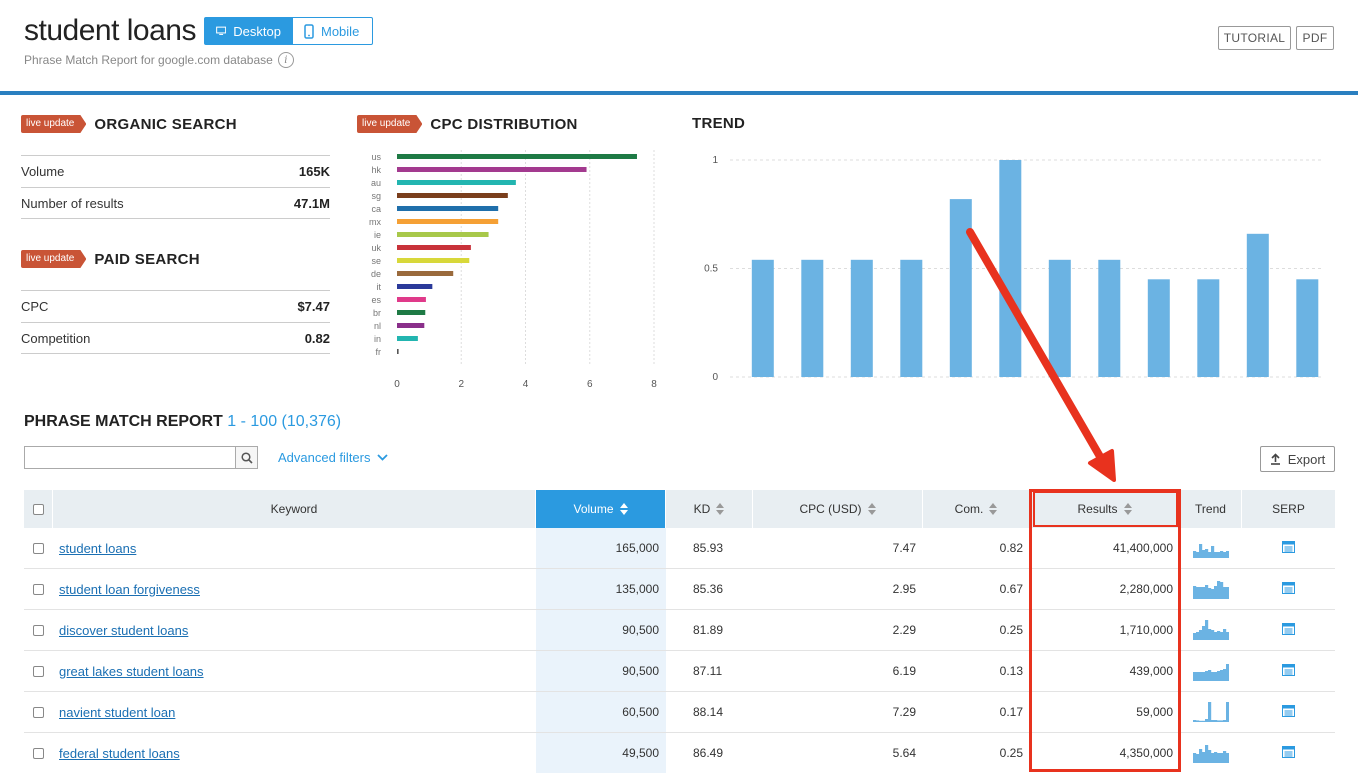 Image resolution: width=1358 pixels, height=773 pixels. I want to click on advanced-filters-toggle: Advanced filters, so click(333, 457).